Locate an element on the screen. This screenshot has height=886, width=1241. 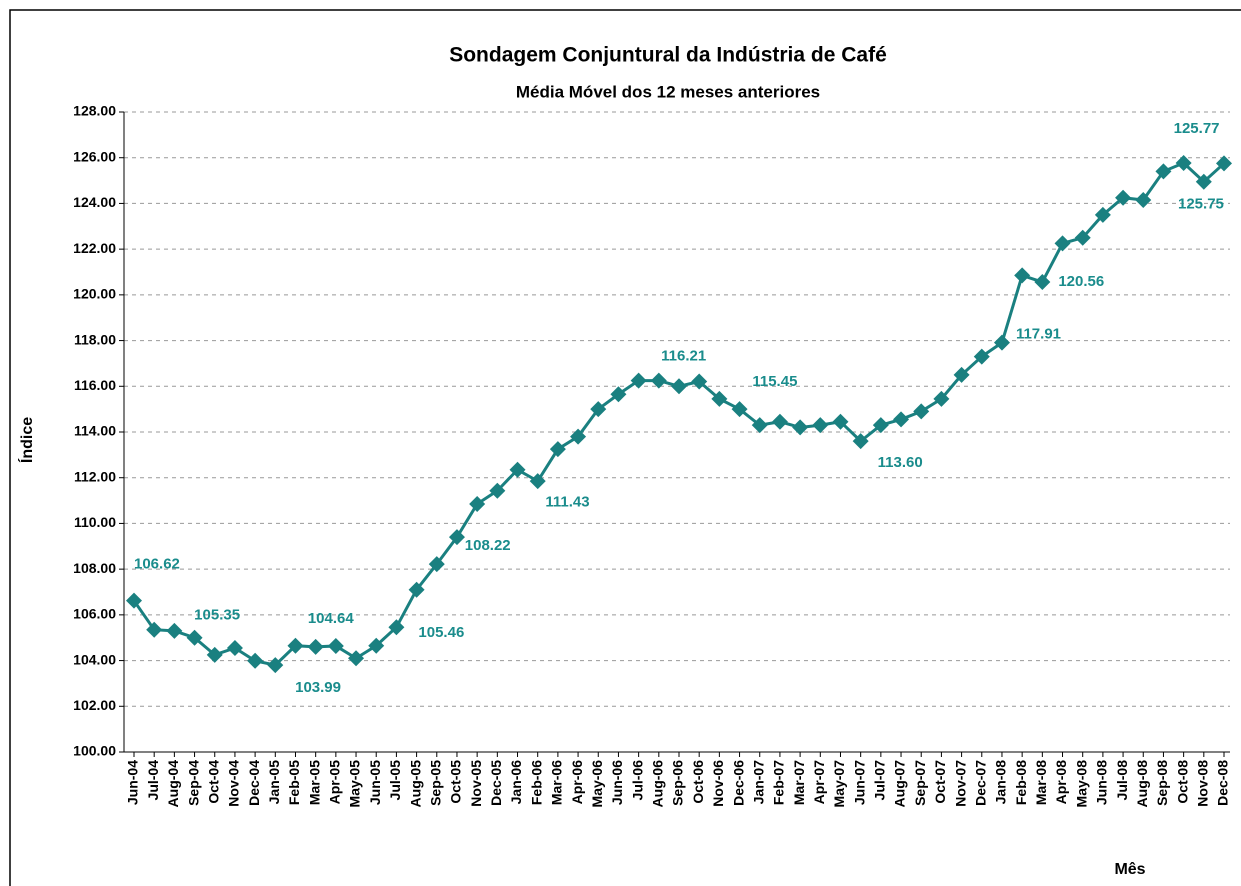
x-tick-label: Aug-06 is located at coordinates (658, 784).